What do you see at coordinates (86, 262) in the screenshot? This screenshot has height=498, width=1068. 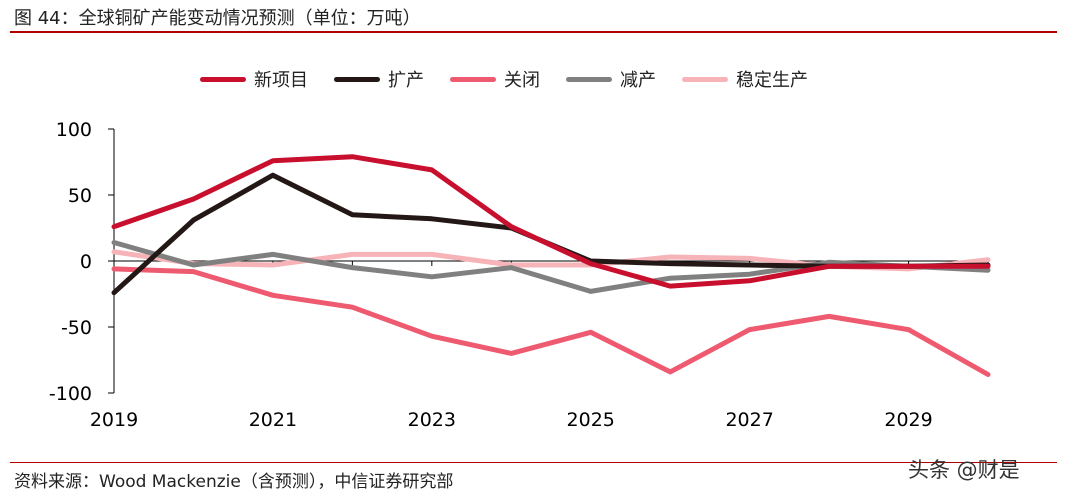 I see `y-tick-label: 0` at bounding box center [86, 262].